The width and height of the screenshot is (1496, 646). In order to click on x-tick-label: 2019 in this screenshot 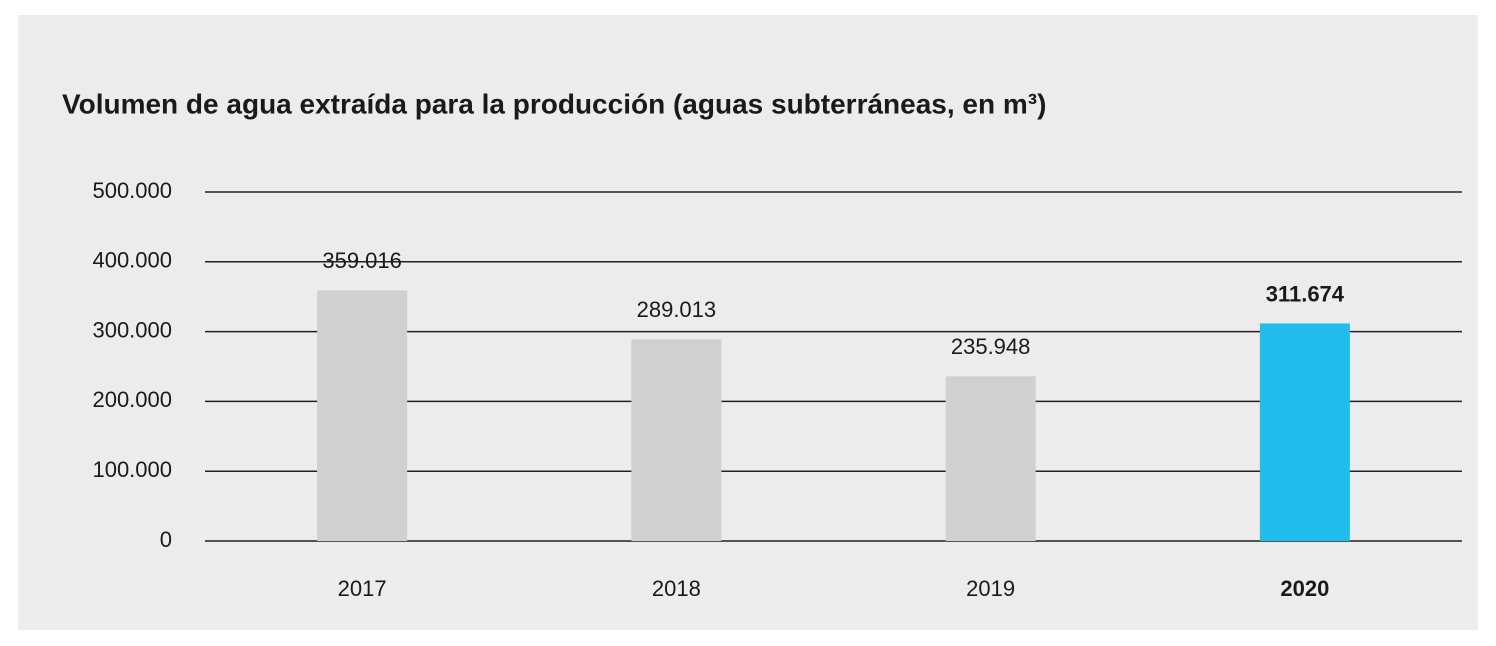, I will do `click(990, 588)`.